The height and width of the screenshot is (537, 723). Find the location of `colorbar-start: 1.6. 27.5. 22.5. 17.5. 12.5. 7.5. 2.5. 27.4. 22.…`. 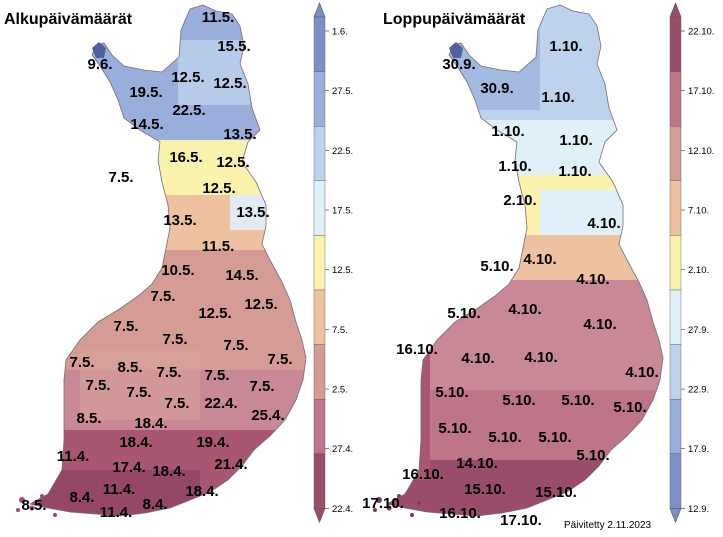

colorbar-start: 1.6. 27.5. 22.5. 17.5. 12.5. 7.5. 2.5. 27.4. 22.… is located at coordinates (333, 263).